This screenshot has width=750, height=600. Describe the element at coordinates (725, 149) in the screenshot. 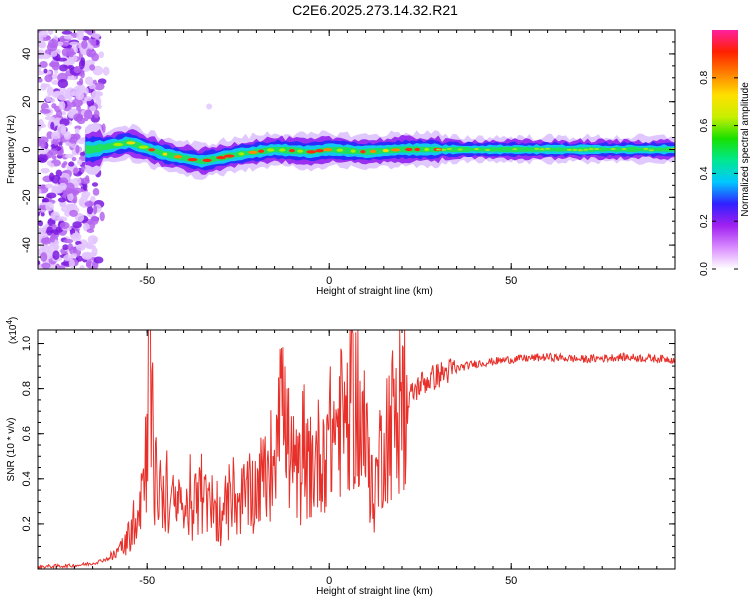

I see `colorbar-gradient` at that location.